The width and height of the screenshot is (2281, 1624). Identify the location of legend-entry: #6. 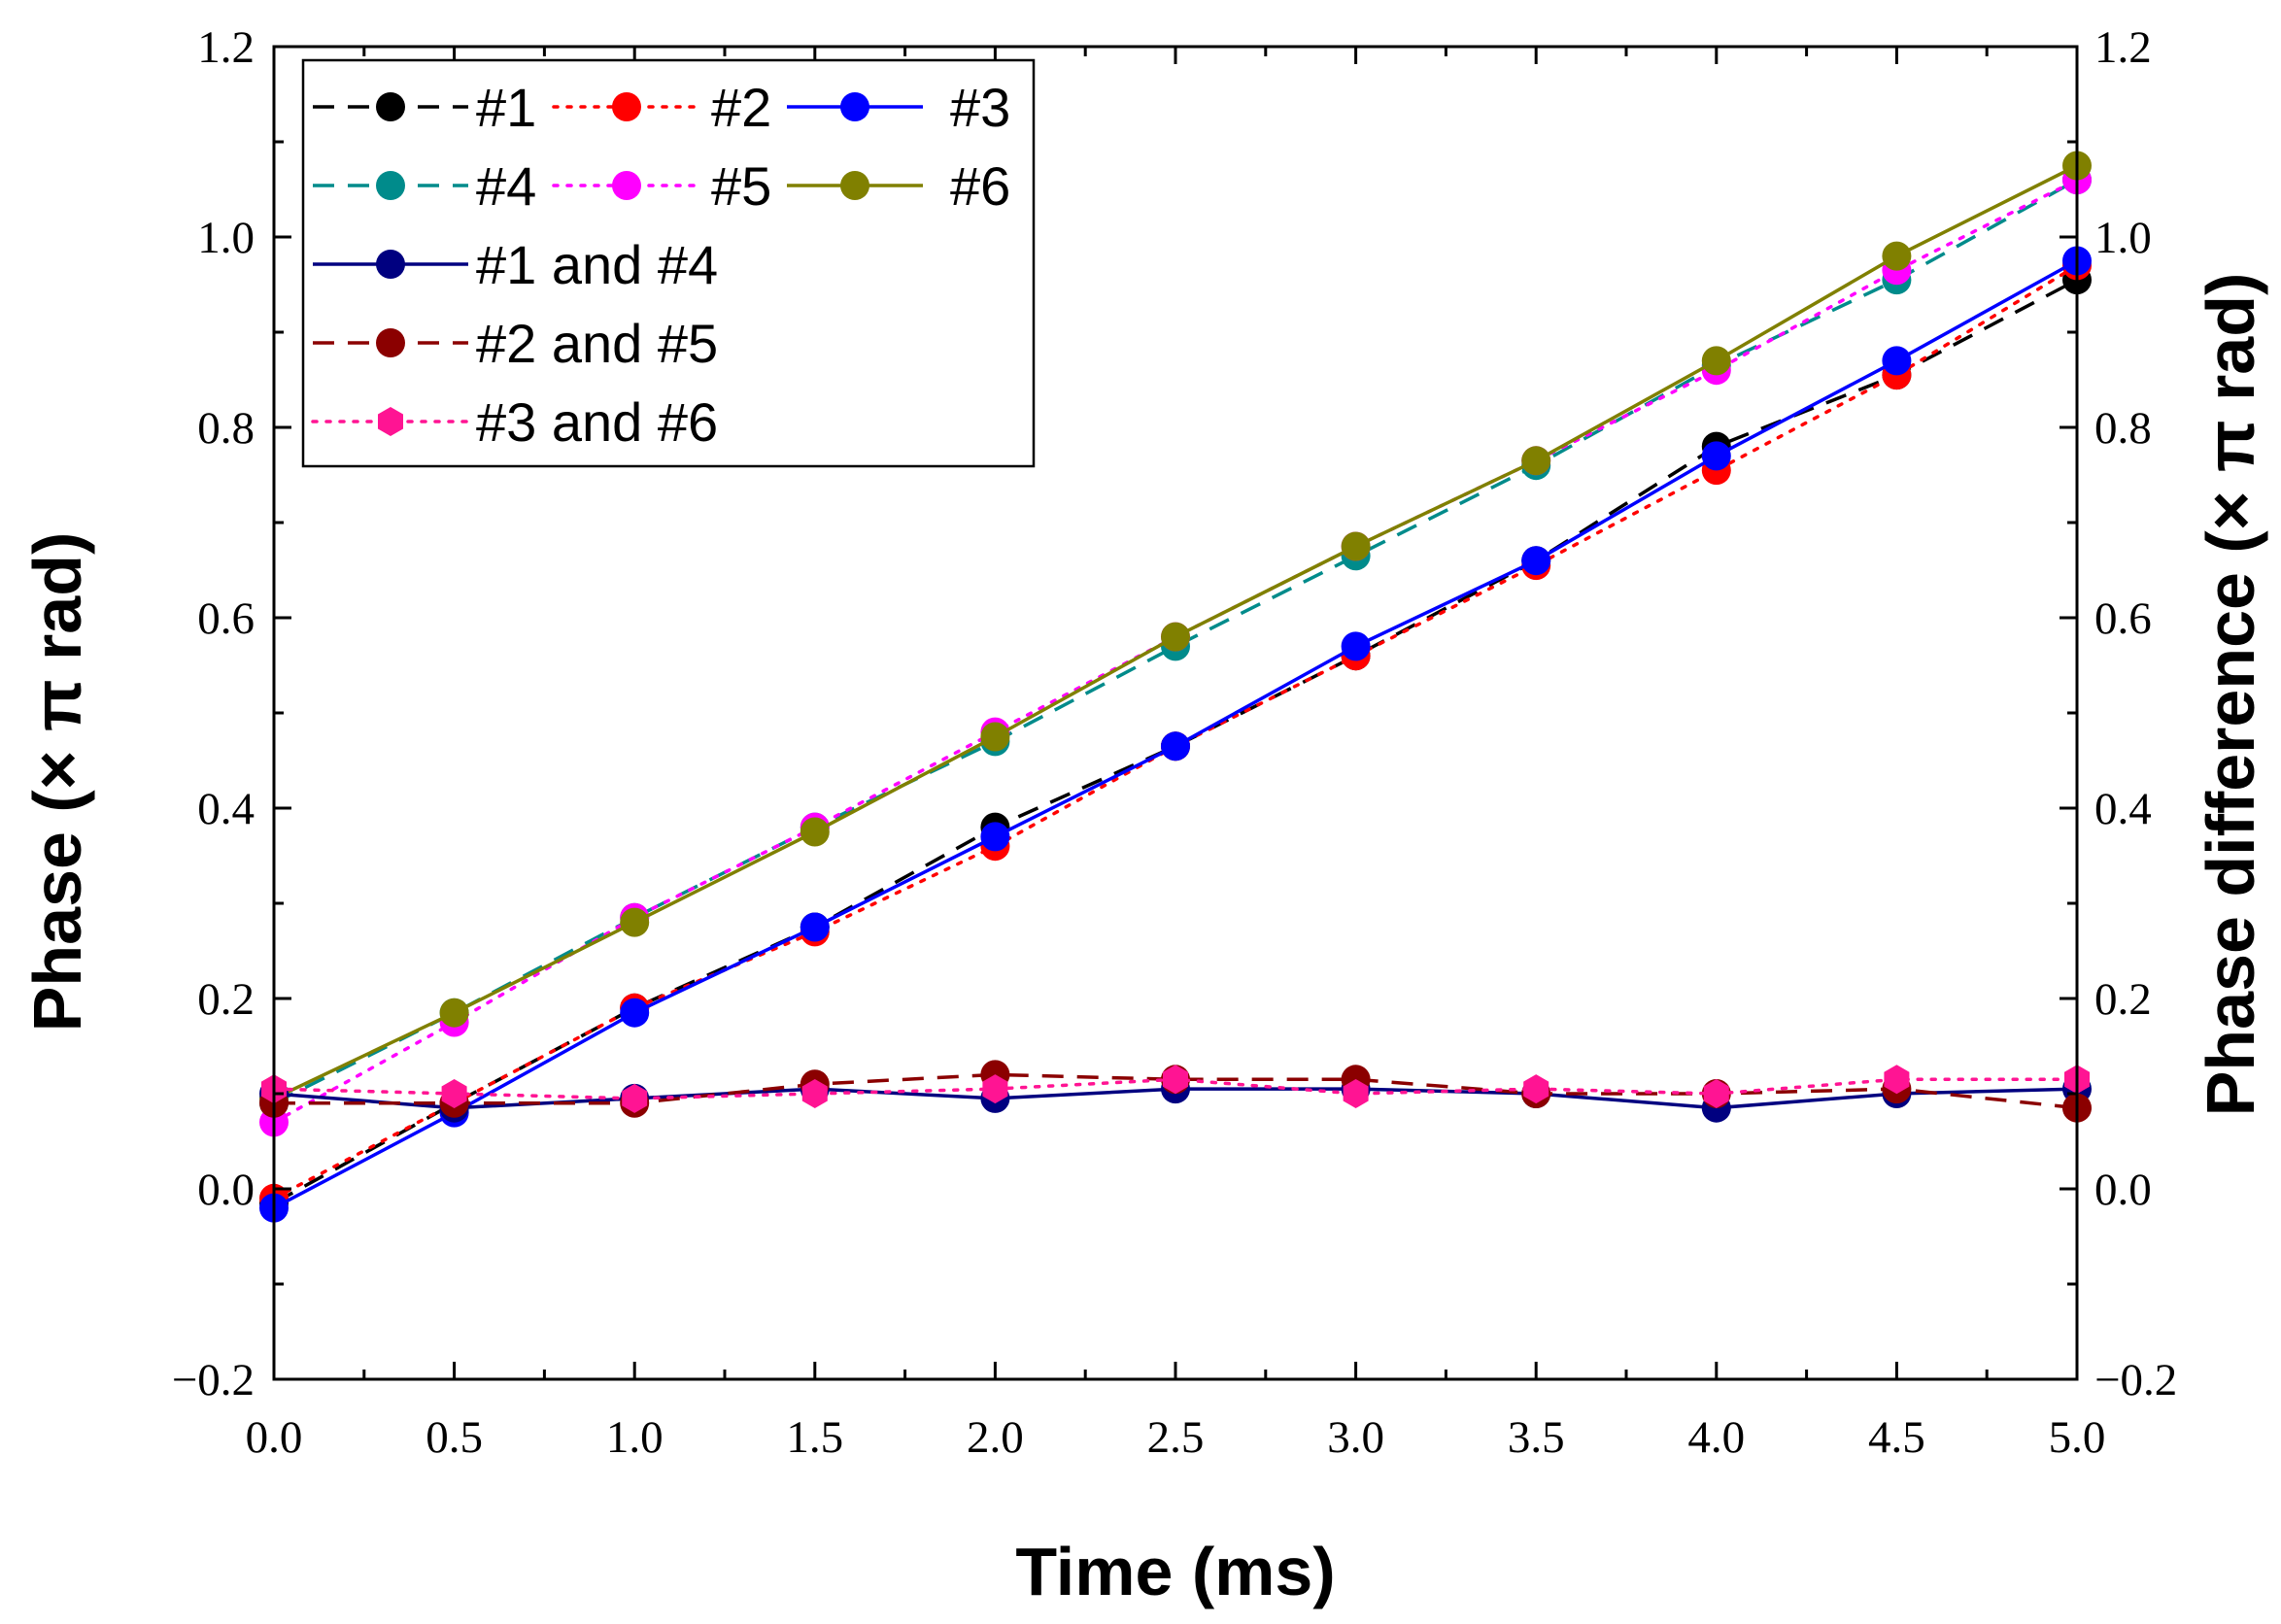
(898, 186).